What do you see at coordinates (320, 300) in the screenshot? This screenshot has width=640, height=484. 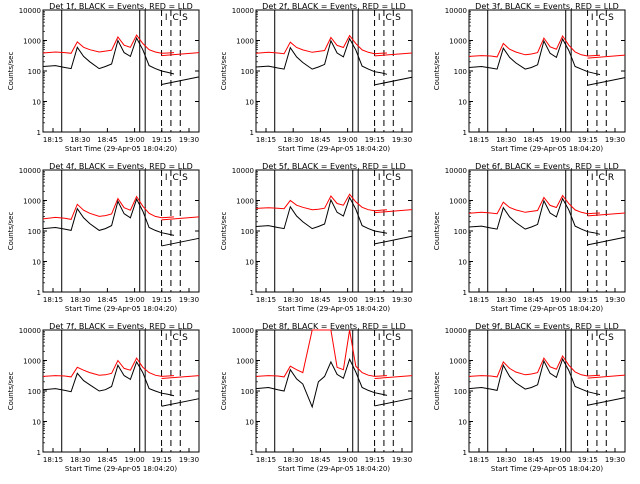 I see `x-tick-label: 18:45` at bounding box center [320, 300].